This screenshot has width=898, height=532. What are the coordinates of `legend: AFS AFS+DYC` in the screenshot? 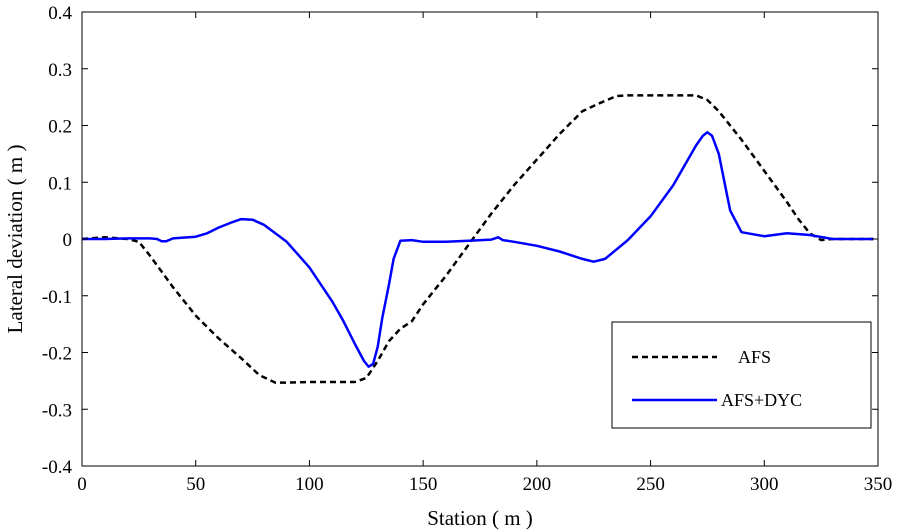 It's located at (741, 375).